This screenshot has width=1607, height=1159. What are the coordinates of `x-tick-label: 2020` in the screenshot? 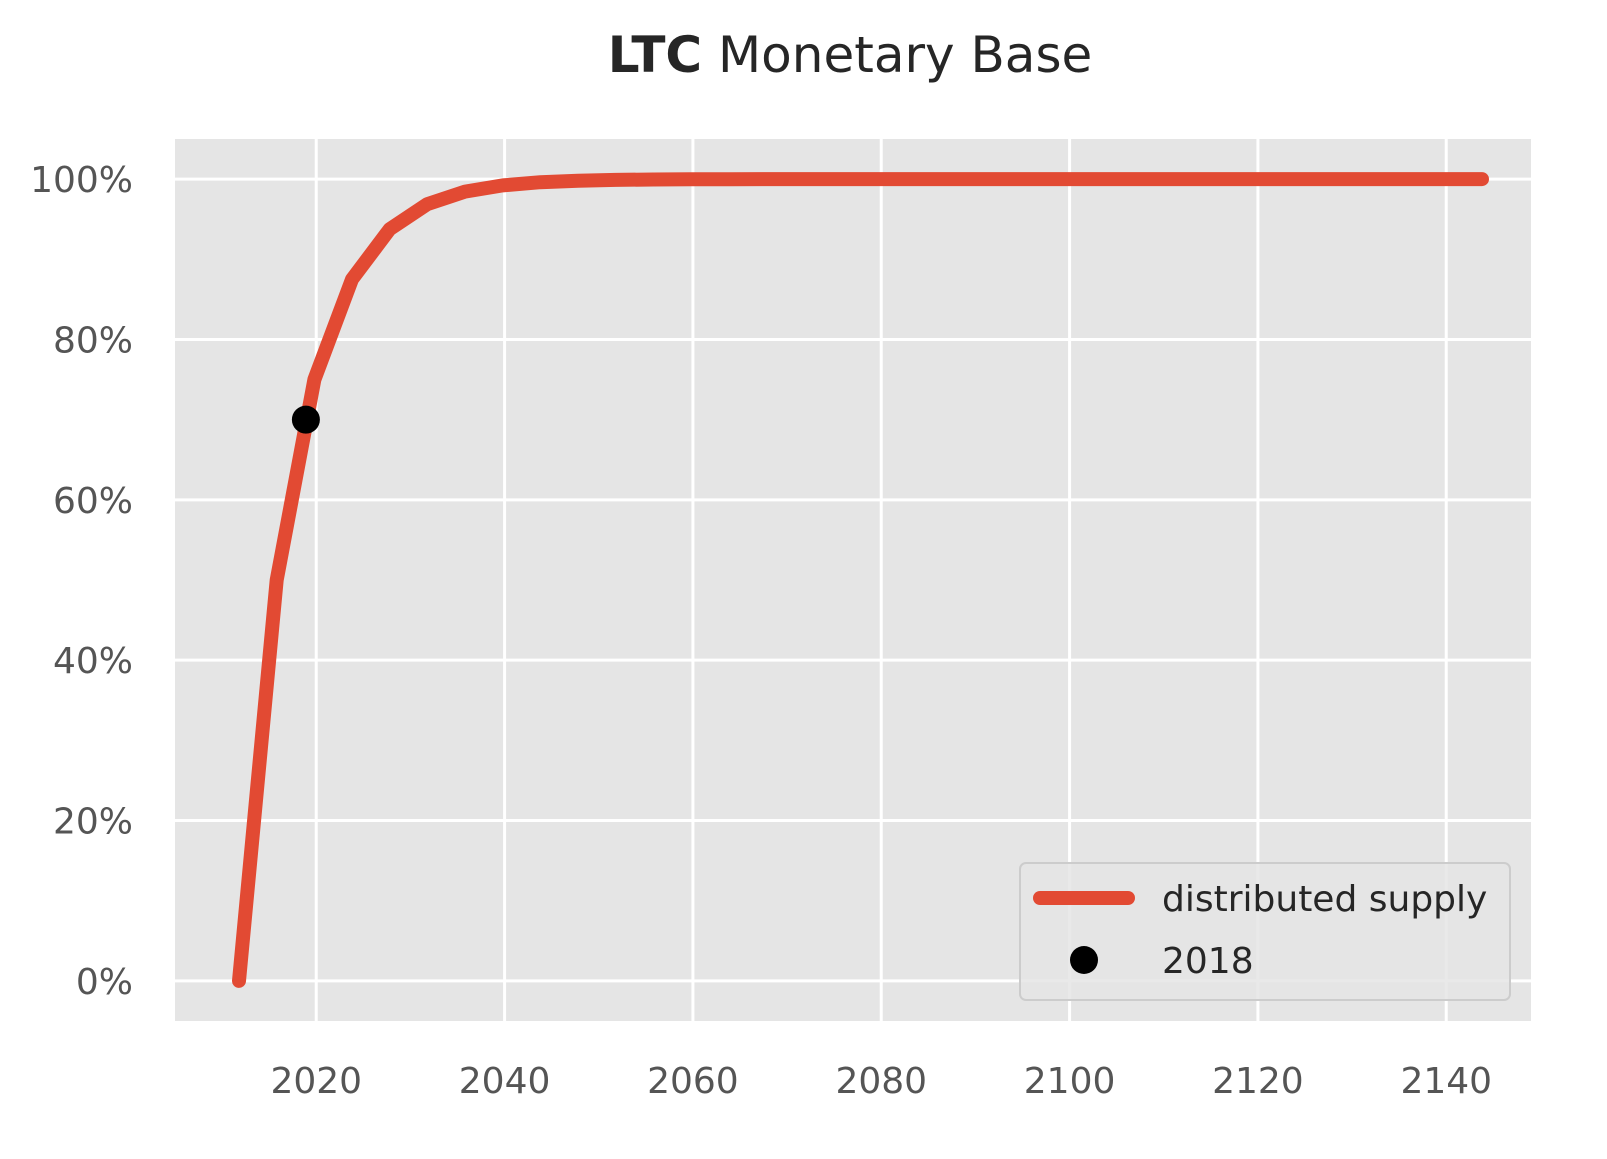 It's located at (316, 1081).